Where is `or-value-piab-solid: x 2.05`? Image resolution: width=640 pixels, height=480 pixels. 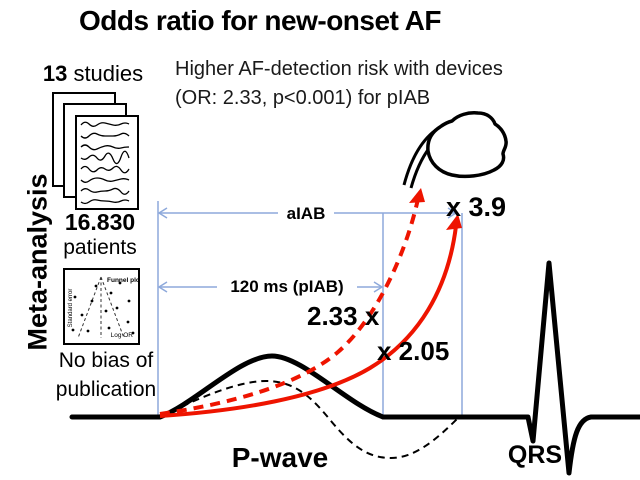
or-value-piab-solid: x 2.05 is located at coordinates (413, 351).